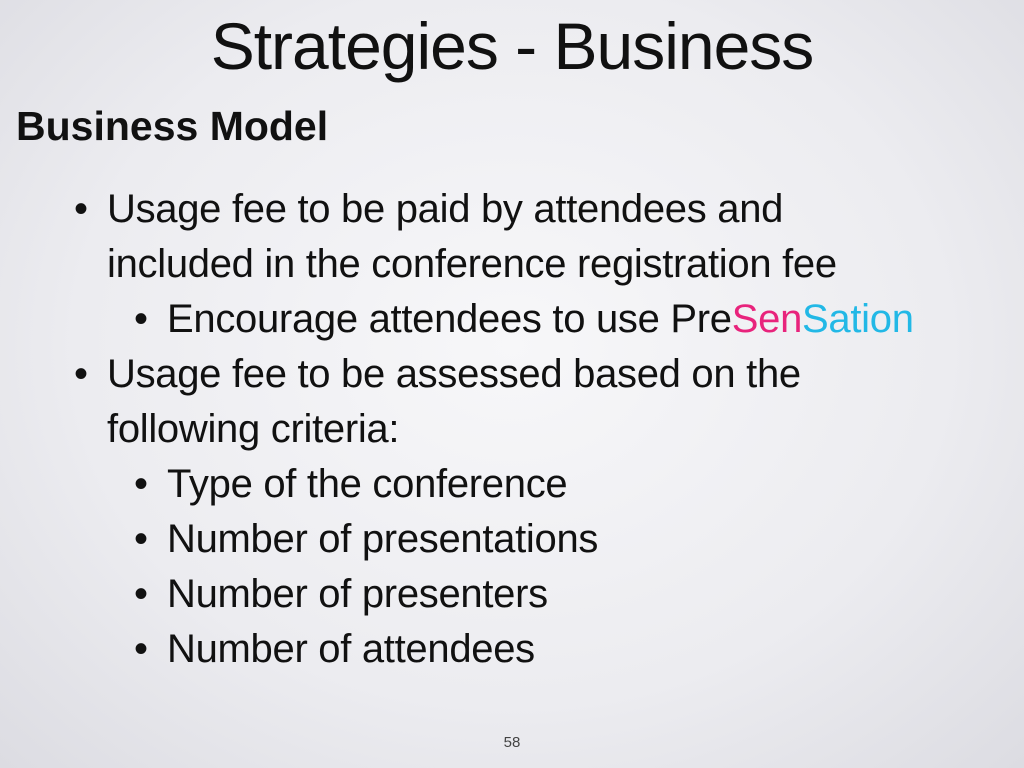 The image size is (1024, 768). I want to click on sub-bullet-type: • Type of the conference, so click(512, 484).